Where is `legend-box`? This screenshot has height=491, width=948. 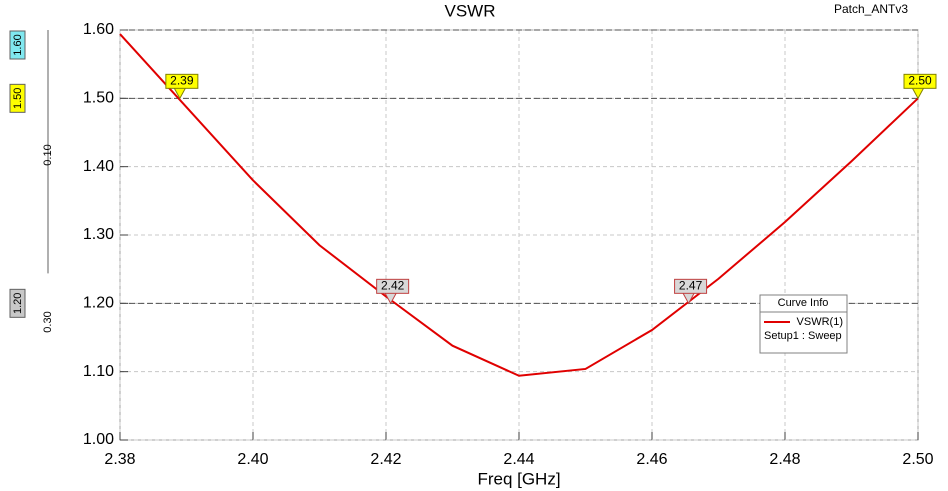
legend-box is located at coordinates (803, 324).